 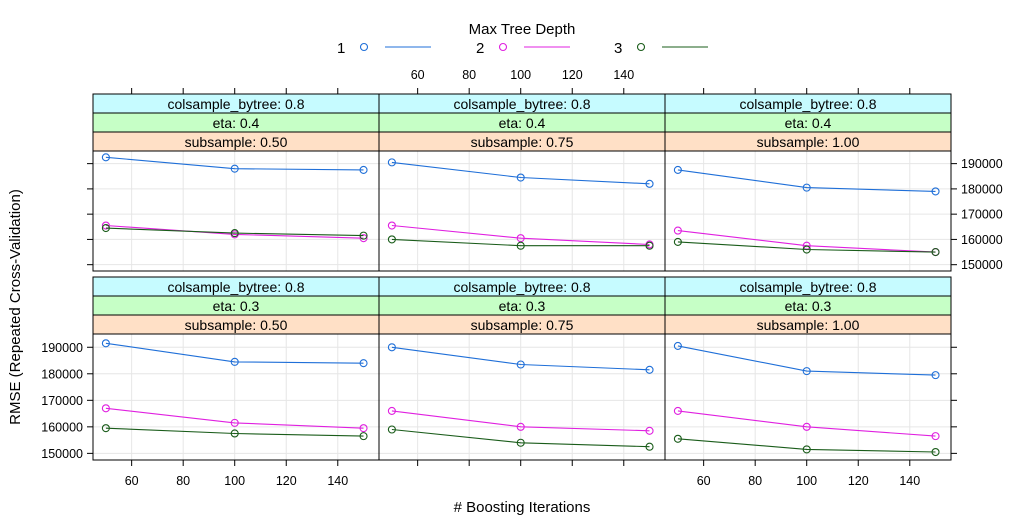 I want to click on chart-legend-title: Max Tree Depth, so click(x=522, y=29).